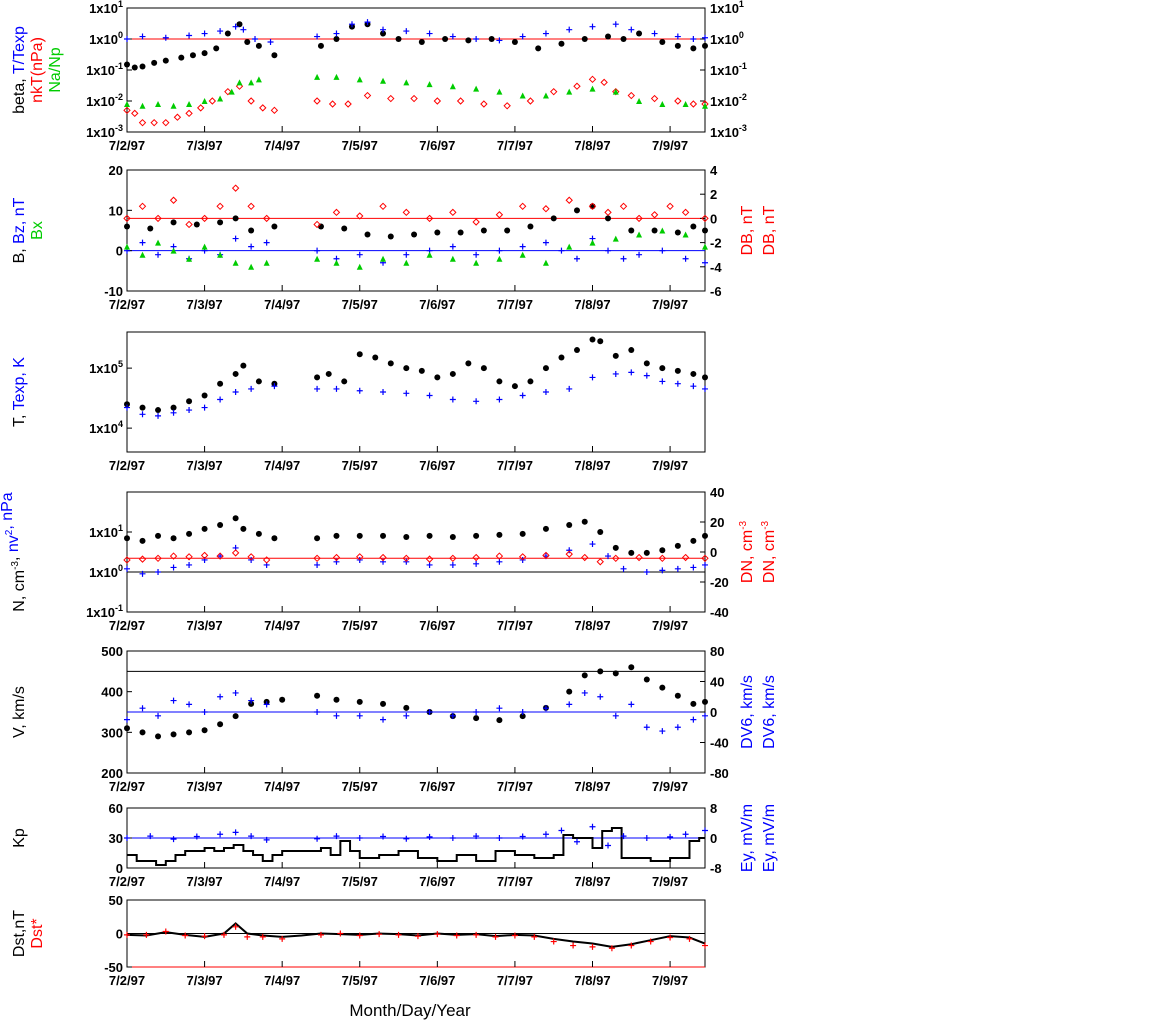 This screenshot has width=1152, height=1024. What do you see at coordinates (728, 131) in the screenshot?
I see `right-y-tick-label: 1x10⁻³` at bounding box center [728, 131].